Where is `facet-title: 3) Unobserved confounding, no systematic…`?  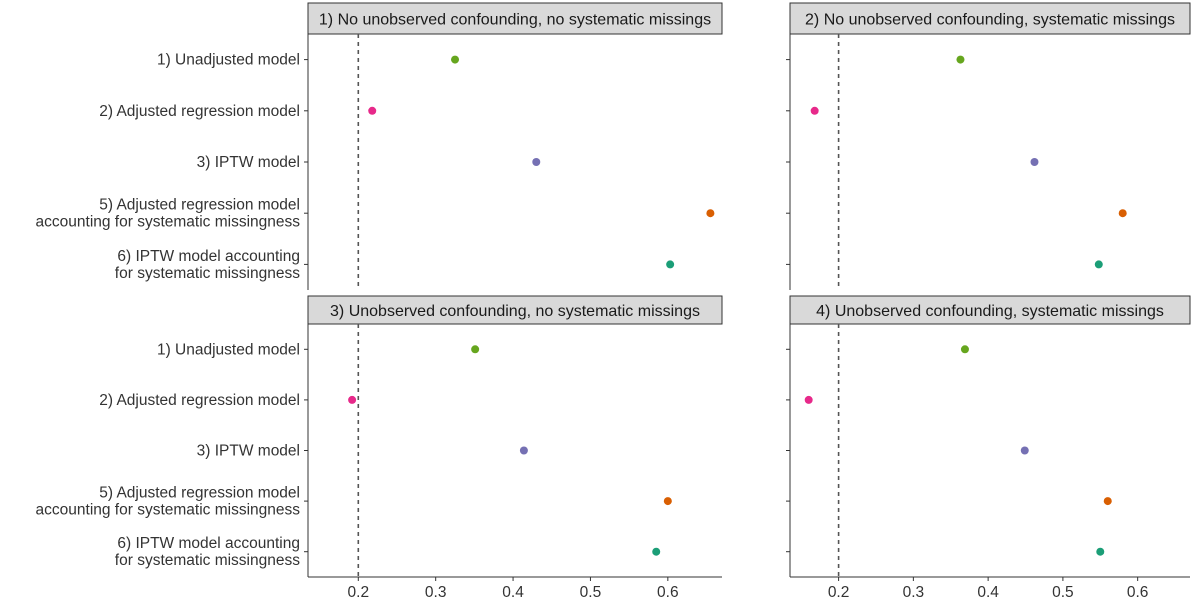 facet-title: 3) Unobserved confounding, no systematic… is located at coordinates (515, 311).